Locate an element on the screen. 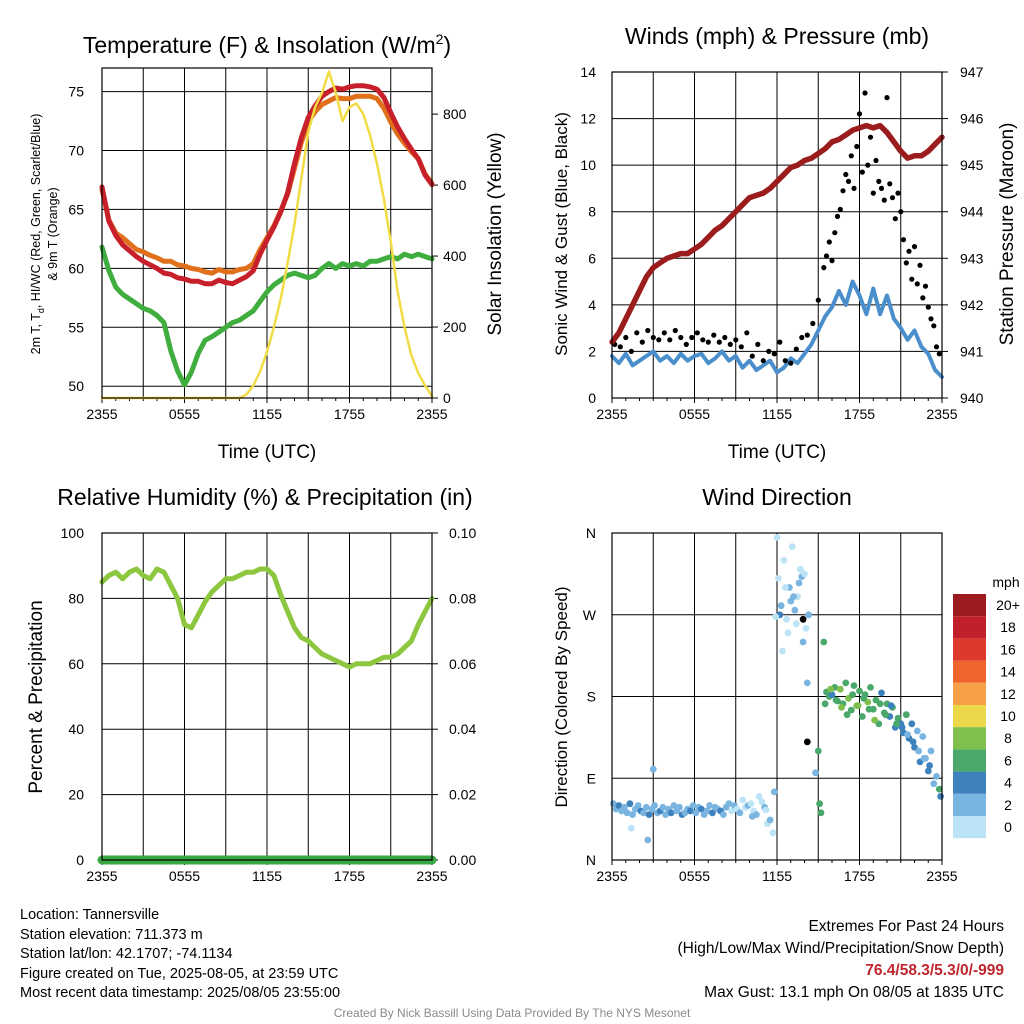  y-tick-label-right: 946 is located at coordinates (972, 119).